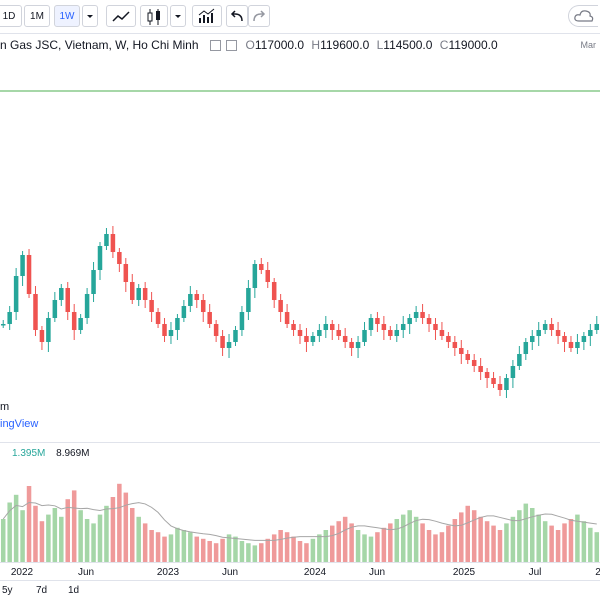  I want to click on line-chart-button, so click(121, 16).